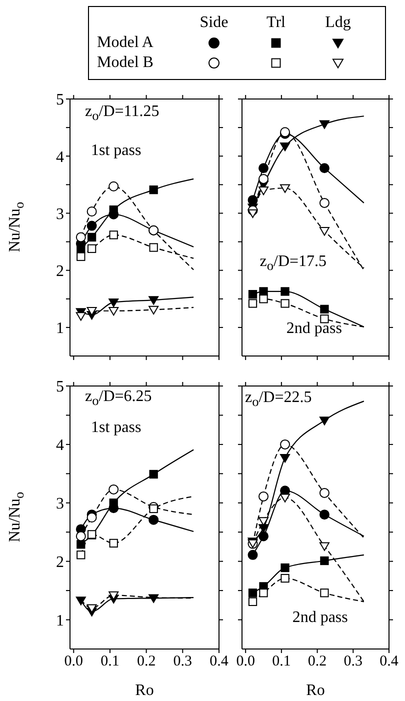 The image size is (405, 701). What do you see at coordinates (125, 63) in the screenshot?
I see `text: Model B` at bounding box center [125, 63].